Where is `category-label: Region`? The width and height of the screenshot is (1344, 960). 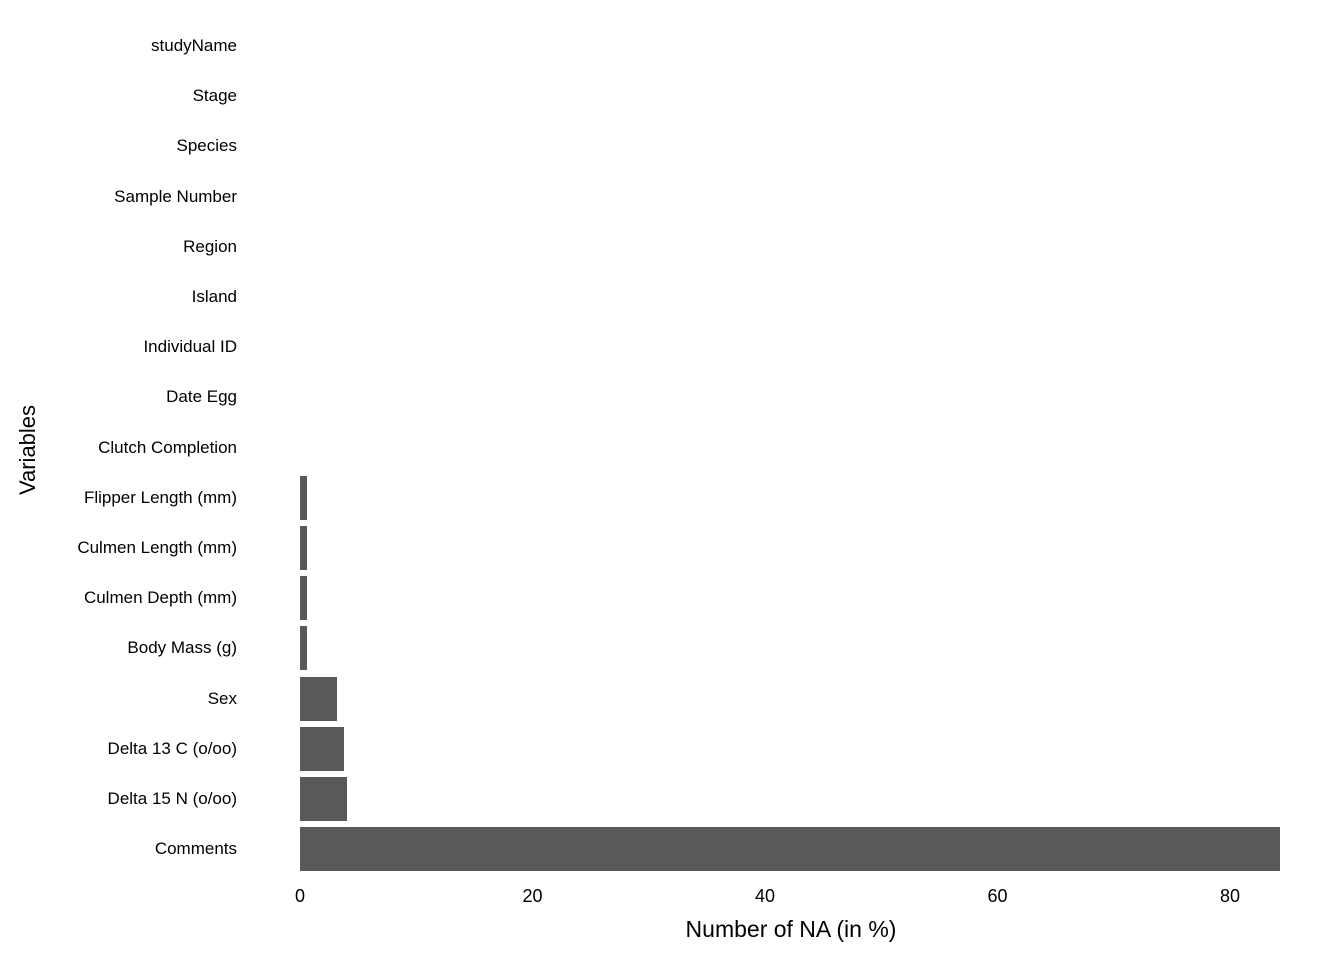 category-label: Region is located at coordinates (210, 246).